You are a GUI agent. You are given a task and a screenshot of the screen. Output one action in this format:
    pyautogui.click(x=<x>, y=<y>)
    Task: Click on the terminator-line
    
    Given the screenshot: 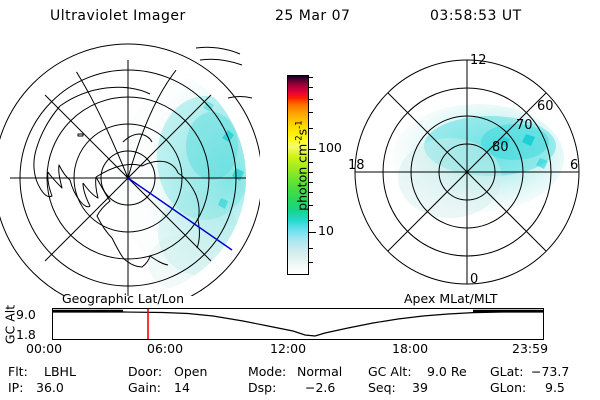 What is the action you would take?
    pyautogui.click(x=180, y=214)
    